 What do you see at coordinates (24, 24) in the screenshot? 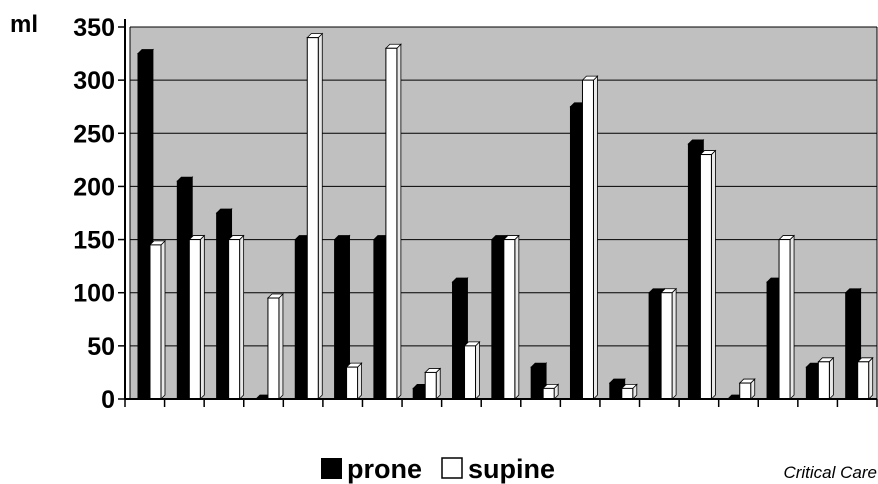
I see `y-axis-label: ml` at bounding box center [24, 24].